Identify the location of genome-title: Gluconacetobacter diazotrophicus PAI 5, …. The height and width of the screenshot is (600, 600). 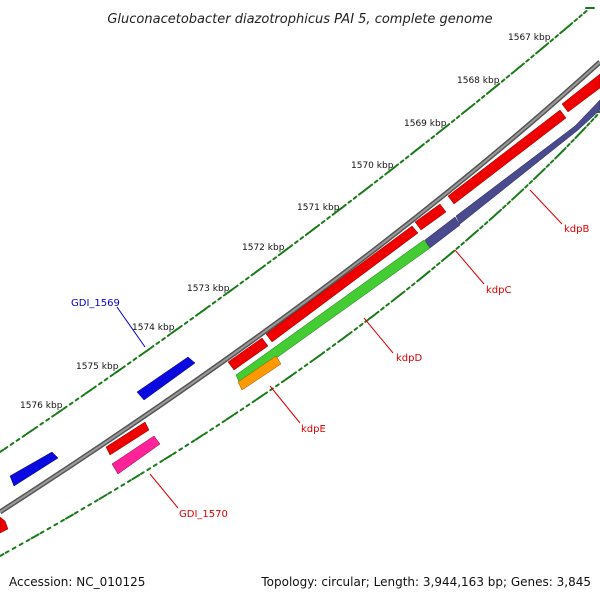
(299, 19).